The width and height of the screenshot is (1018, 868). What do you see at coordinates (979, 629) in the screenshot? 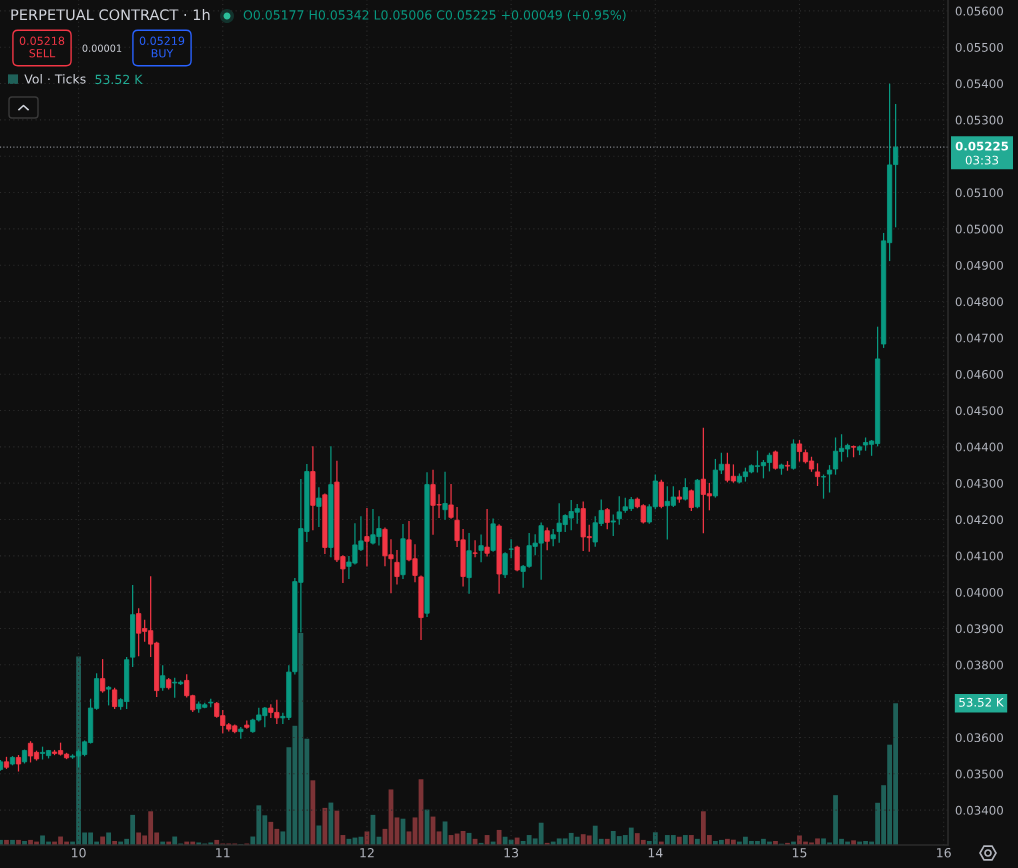
I see `y-tick-label: 0.03900` at bounding box center [979, 629].